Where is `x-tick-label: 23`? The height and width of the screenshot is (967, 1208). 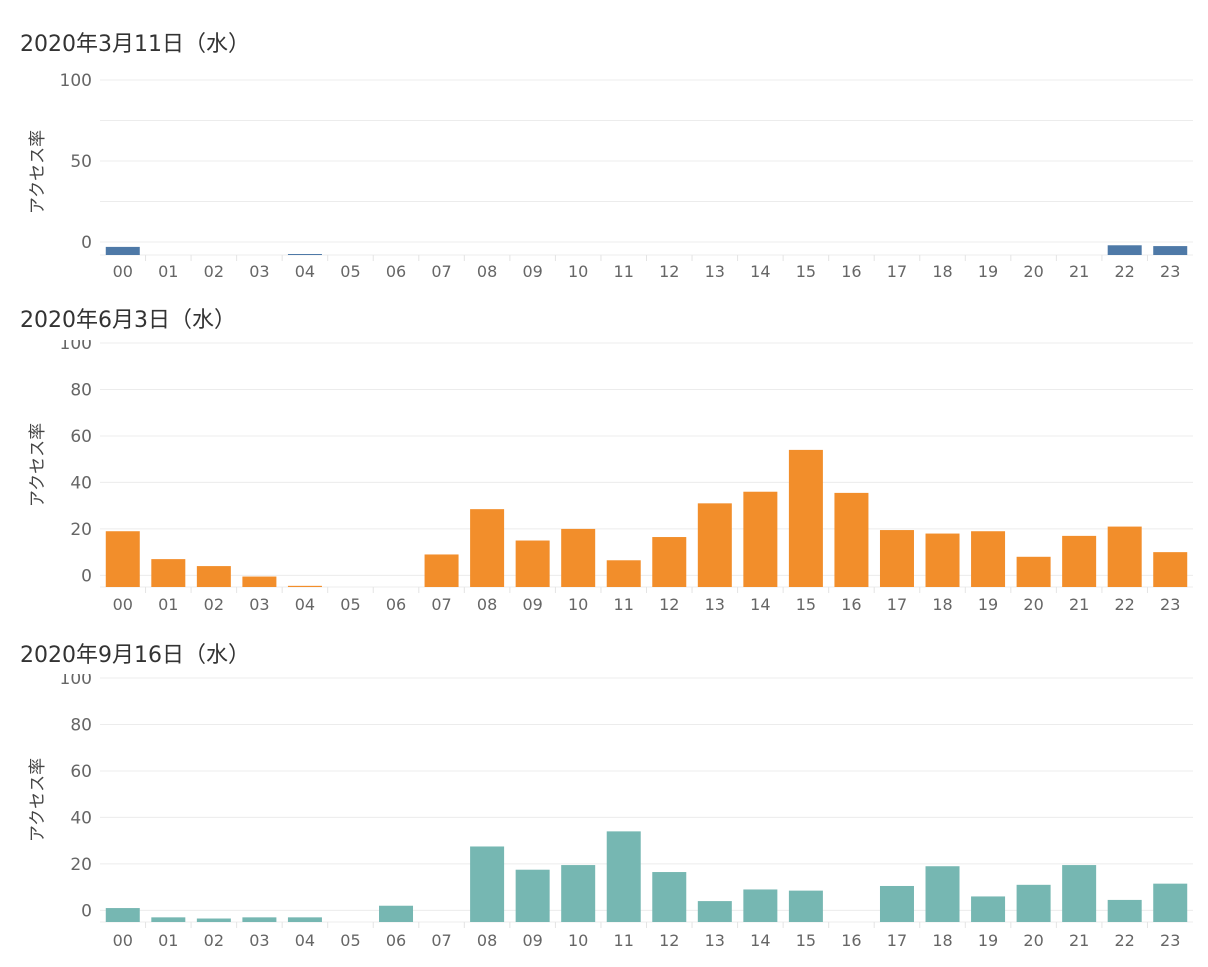
x-tick-label: 23 is located at coordinates (1170, 271).